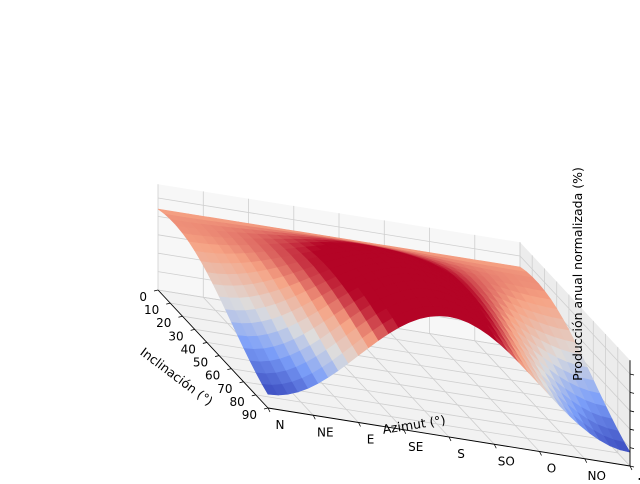  I want to click on x-tick-label: O, so click(551, 469).